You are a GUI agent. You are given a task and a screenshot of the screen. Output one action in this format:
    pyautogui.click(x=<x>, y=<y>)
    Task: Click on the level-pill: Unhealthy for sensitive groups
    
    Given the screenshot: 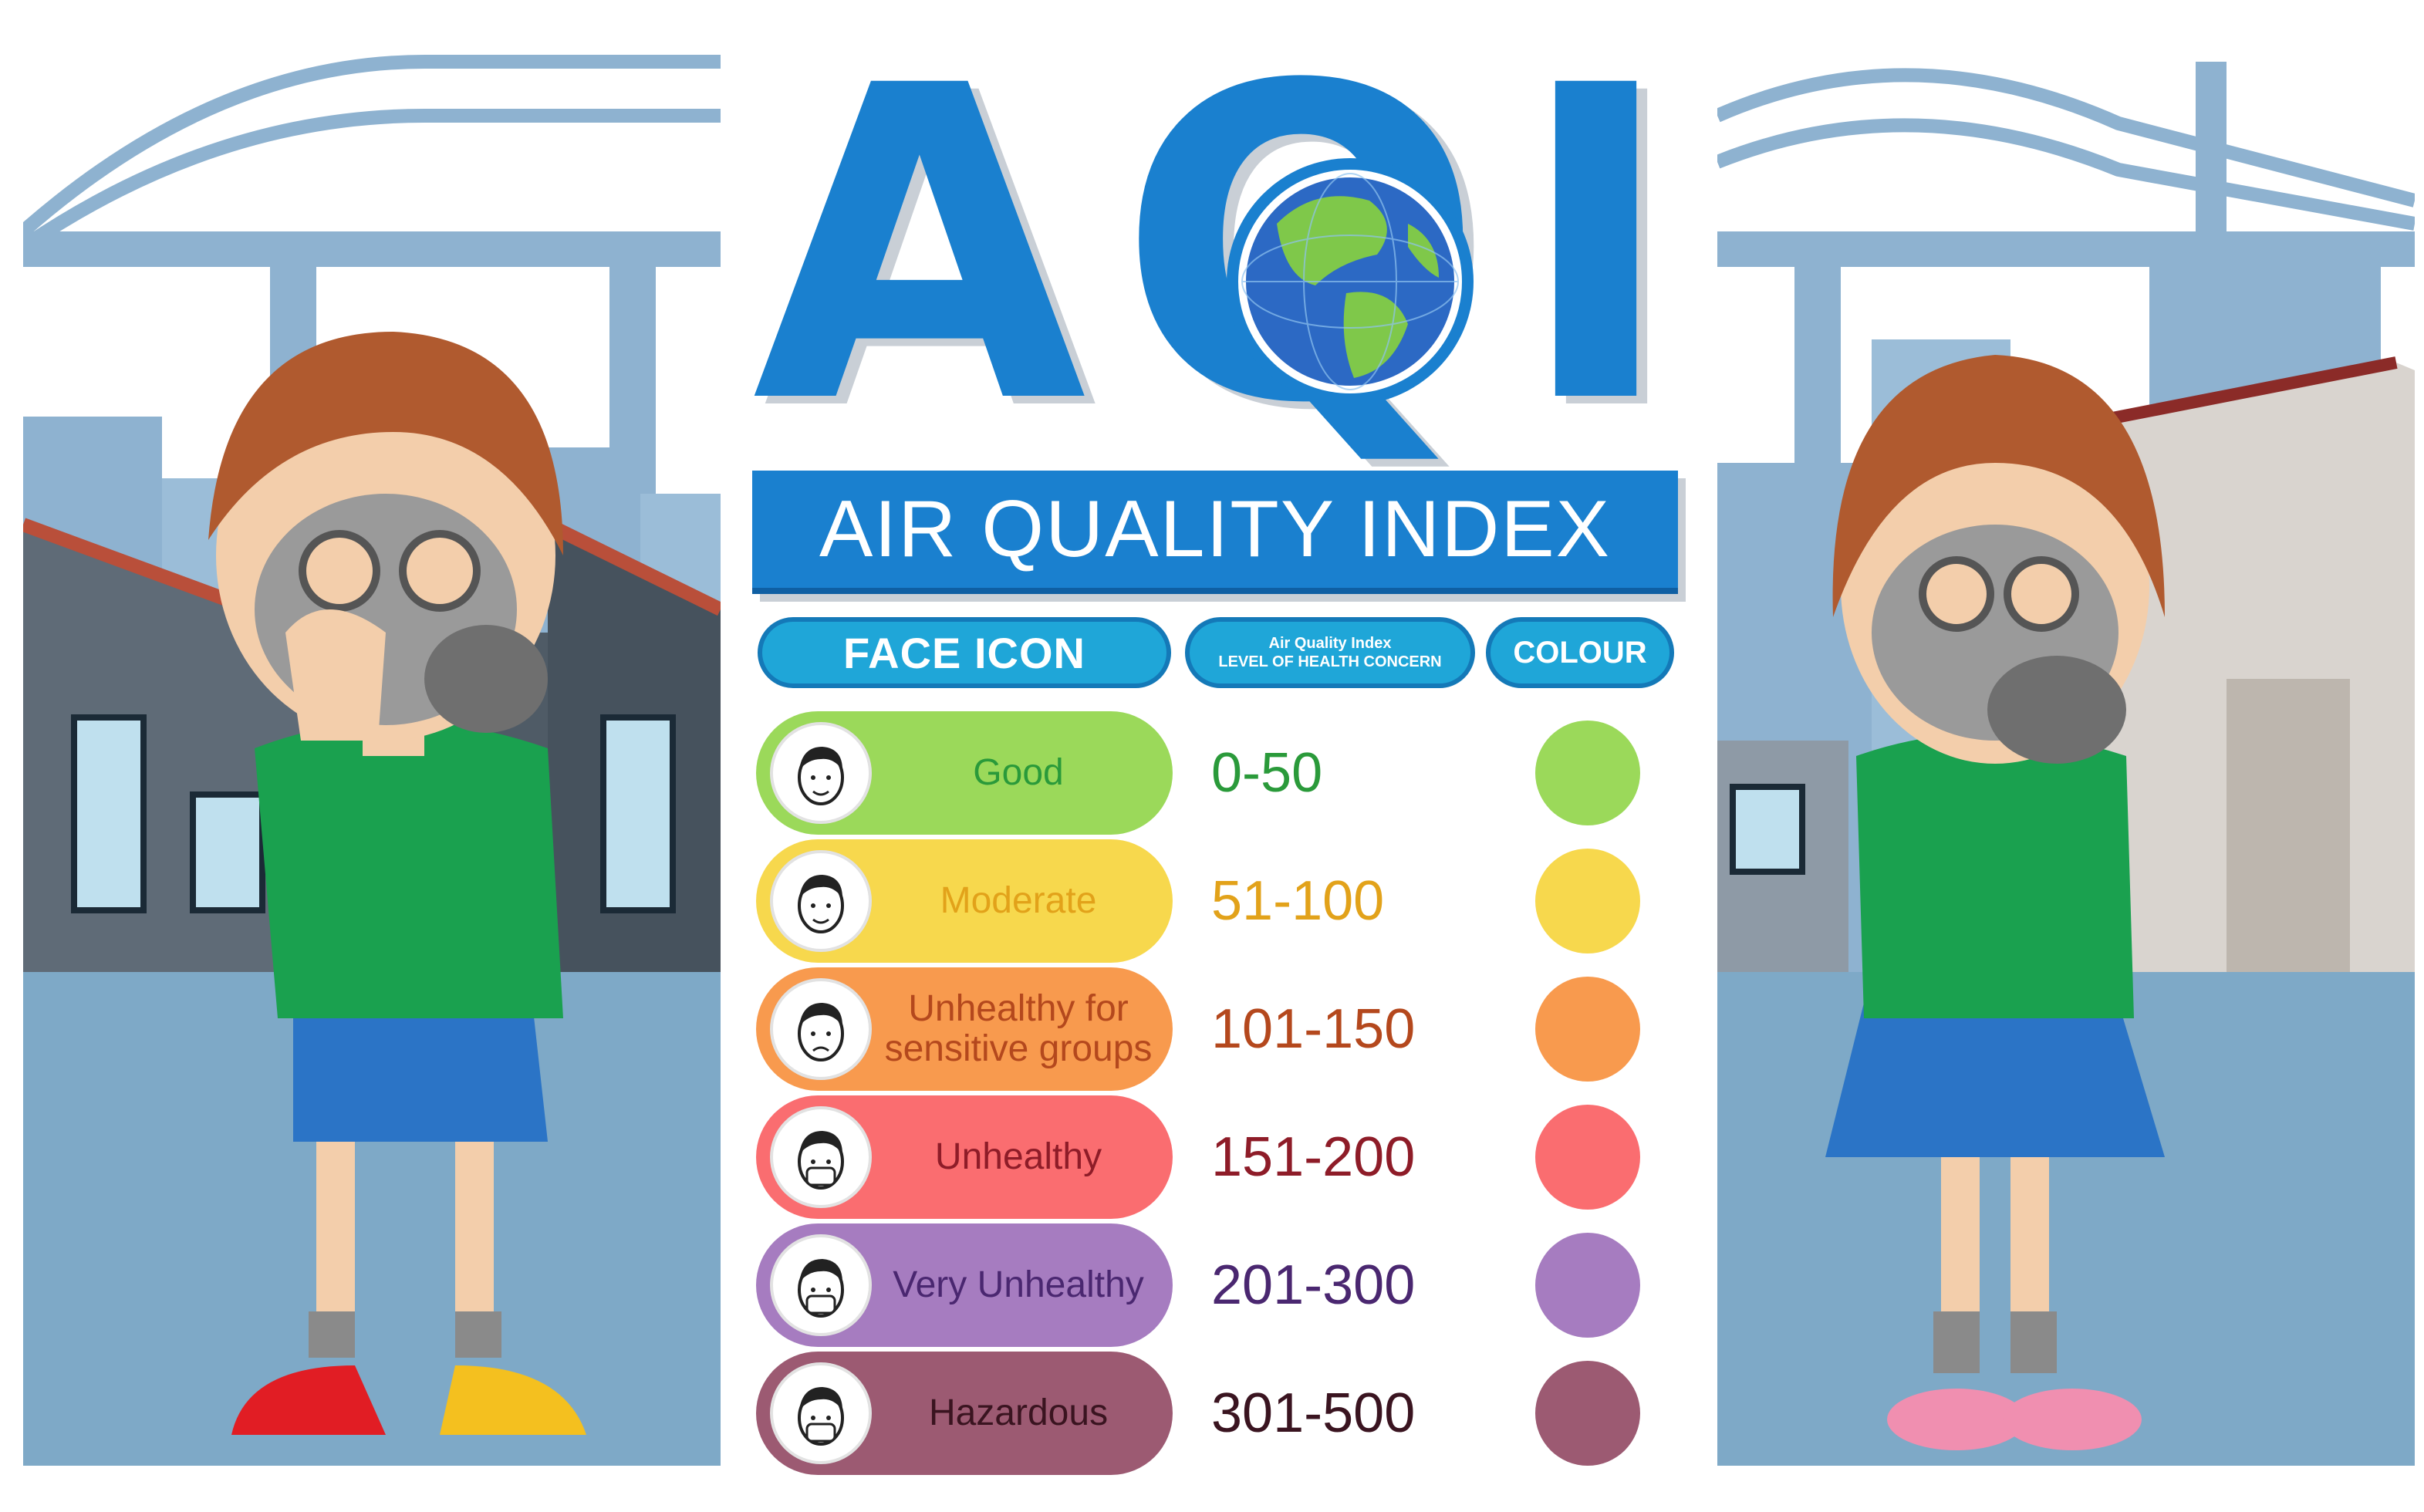 What is the action you would take?
    pyautogui.click(x=964, y=1029)
    